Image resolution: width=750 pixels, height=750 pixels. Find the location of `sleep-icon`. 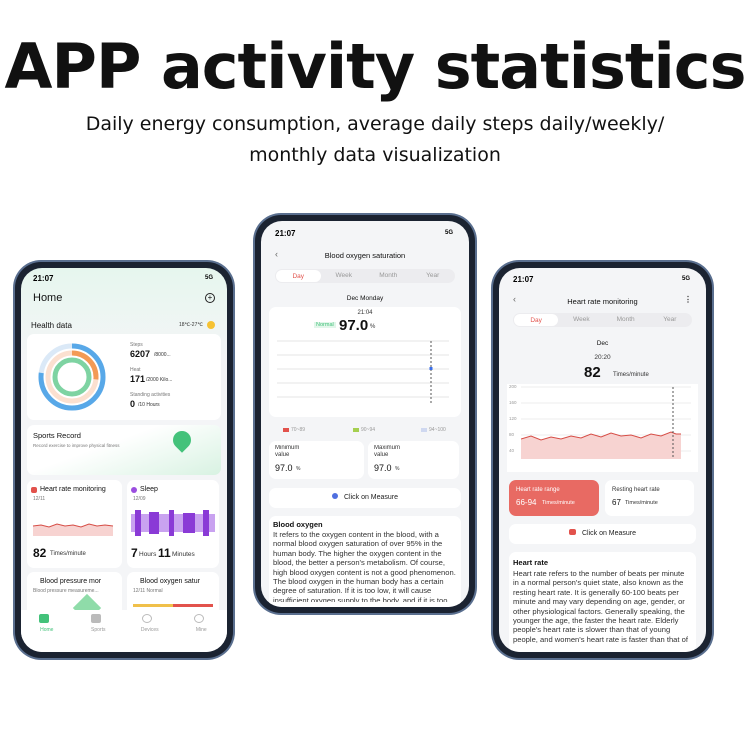

sleep-icon is located at coordinates (134, 490).